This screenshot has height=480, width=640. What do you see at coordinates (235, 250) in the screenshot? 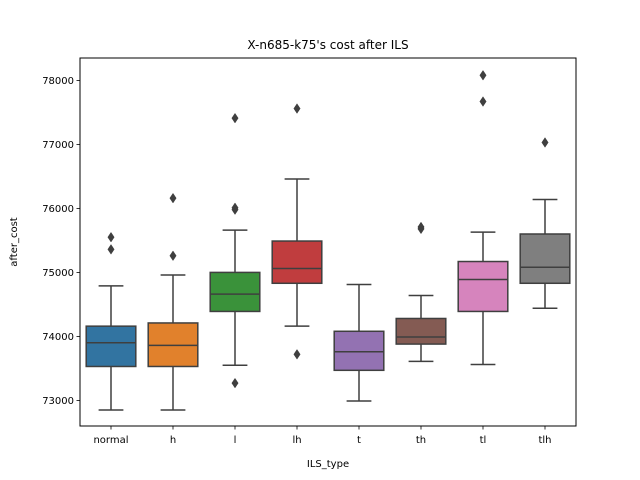
I see `box-l` at bounding box center [235, 250].